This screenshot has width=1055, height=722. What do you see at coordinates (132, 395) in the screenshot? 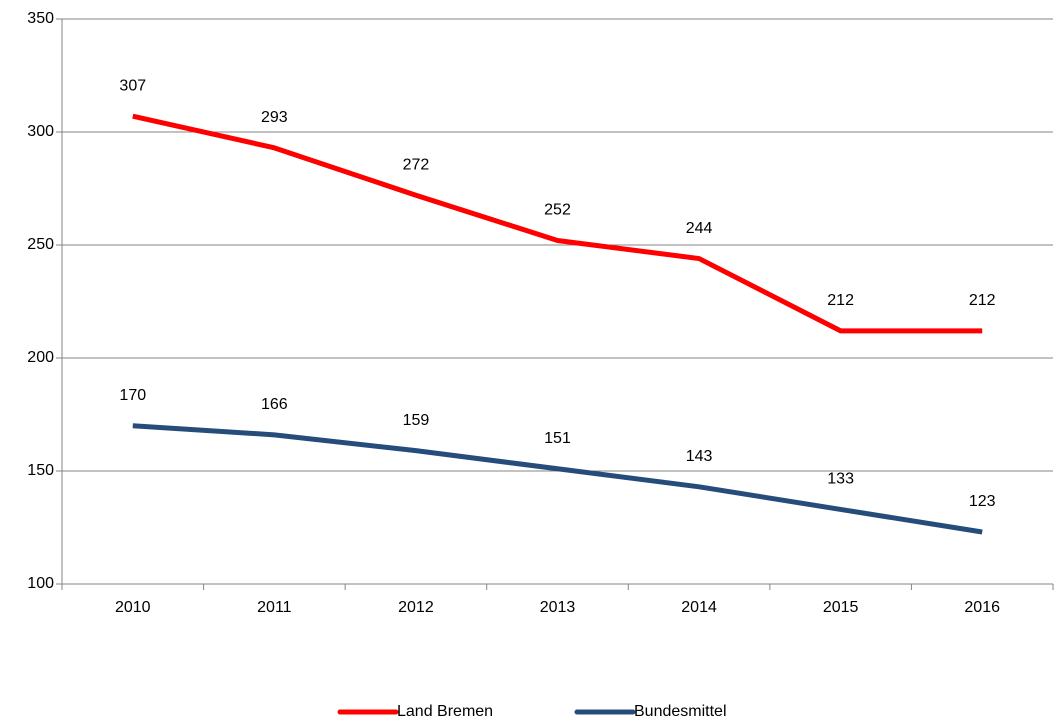
I see `data-label: 170` at bounding box center [132, 395].